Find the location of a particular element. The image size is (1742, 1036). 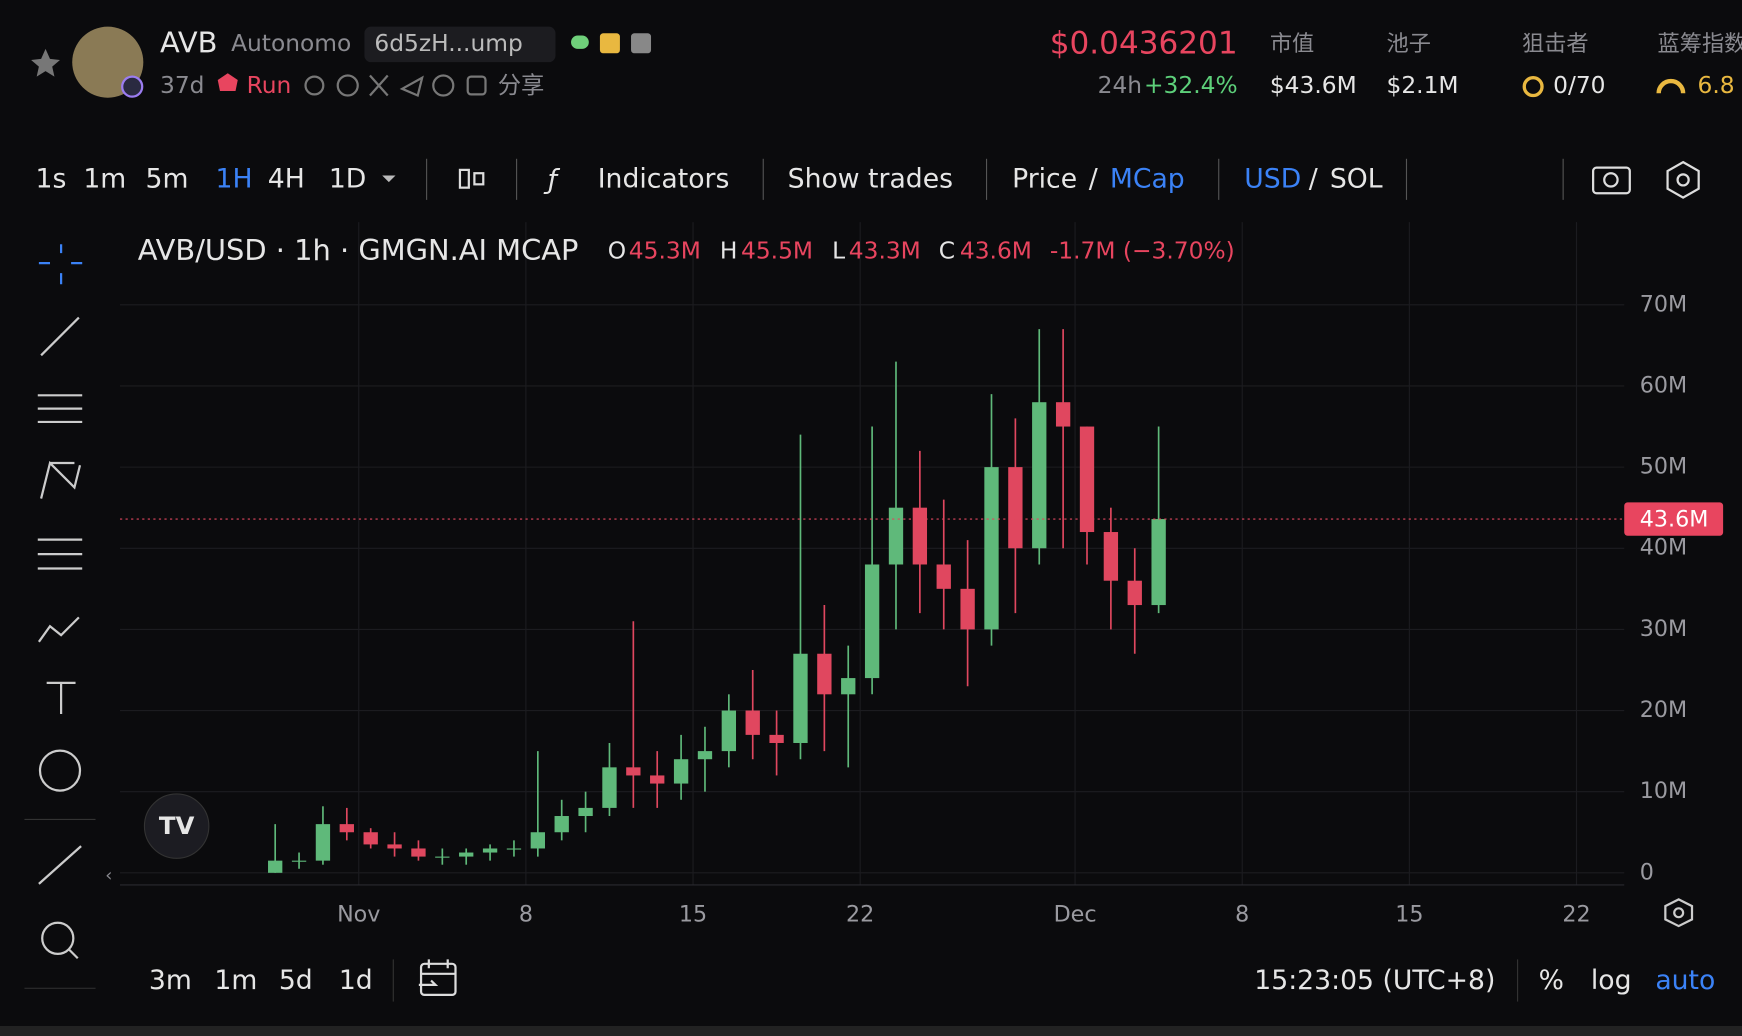

tradingview-logo is located at coordinates (176, 826).